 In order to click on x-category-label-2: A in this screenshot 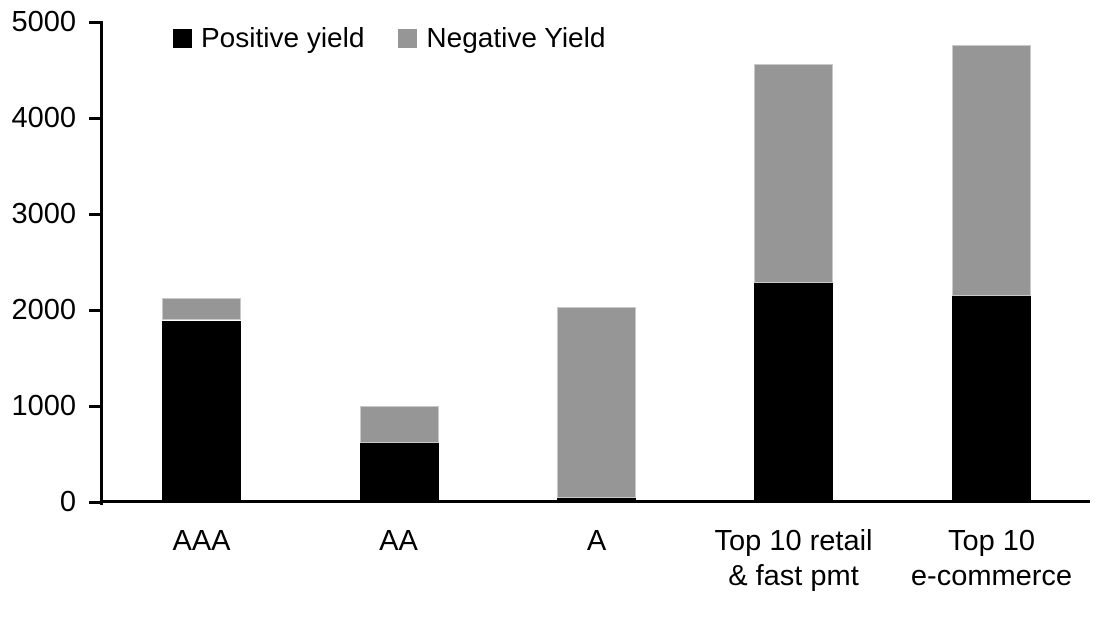, I will do `click(596, 541)`.